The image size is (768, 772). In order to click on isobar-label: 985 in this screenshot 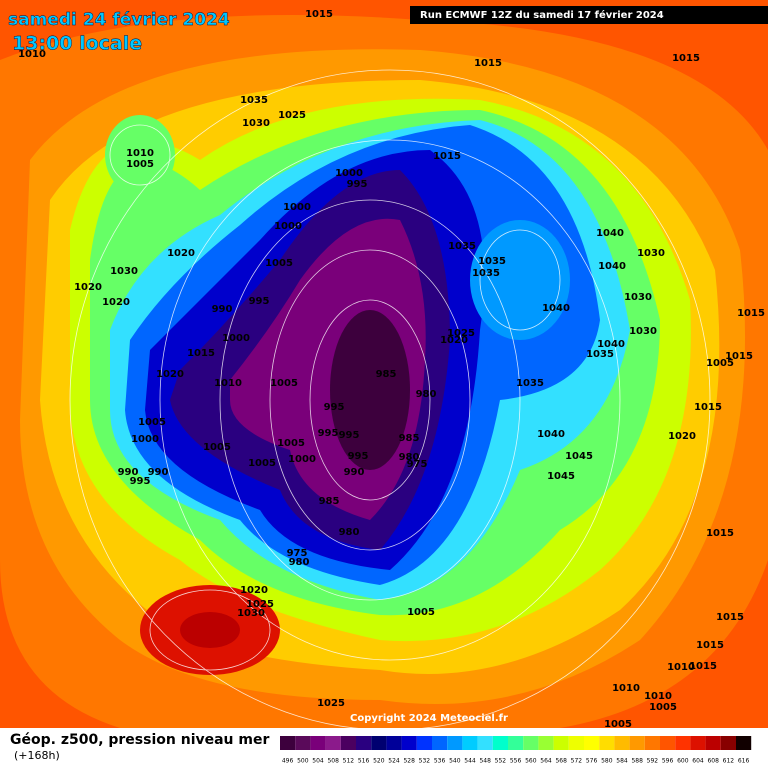, I will do `click(386, 374)`.